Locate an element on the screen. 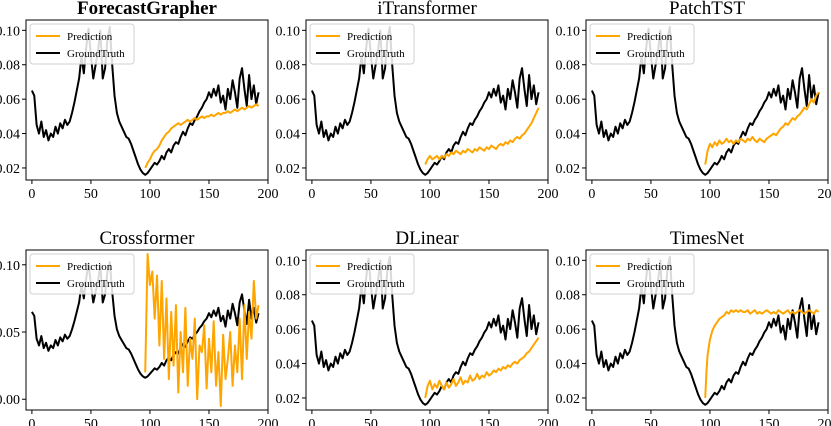  chart-title: iTransformer is located at coordinates (427, 9).